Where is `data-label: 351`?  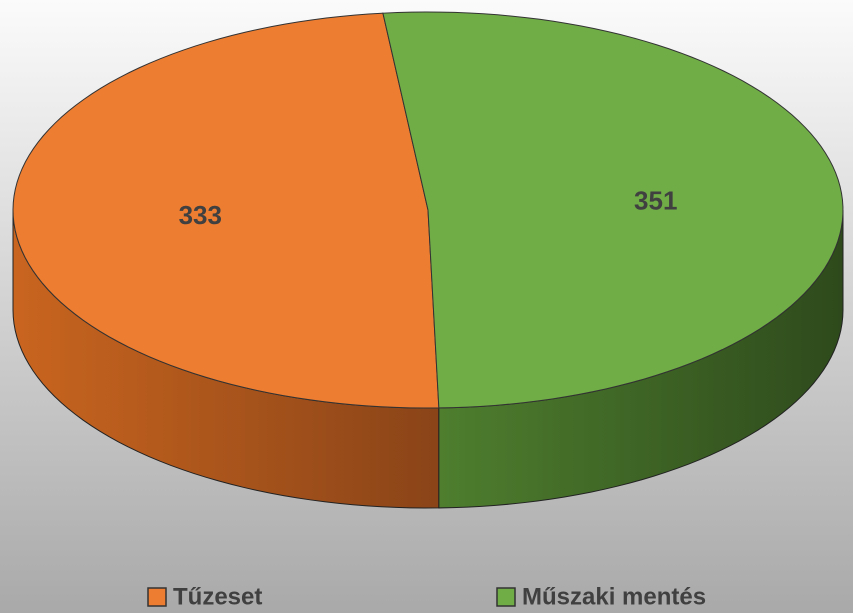
data-label: 351 is located at coordinates (655, 201).